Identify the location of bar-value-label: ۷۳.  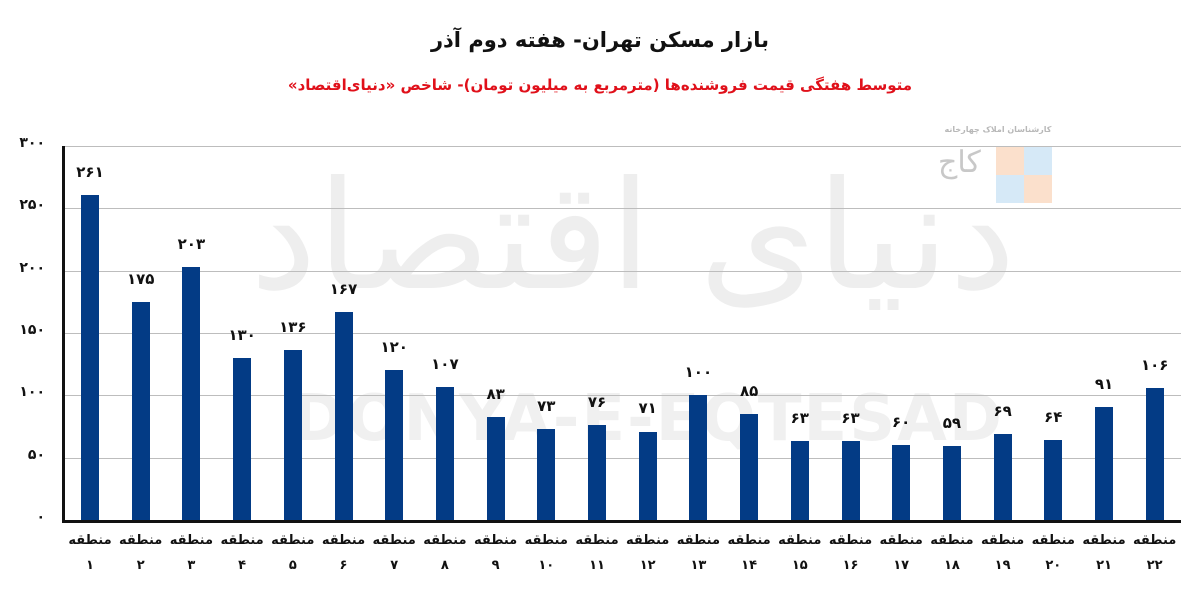
(546, 405).